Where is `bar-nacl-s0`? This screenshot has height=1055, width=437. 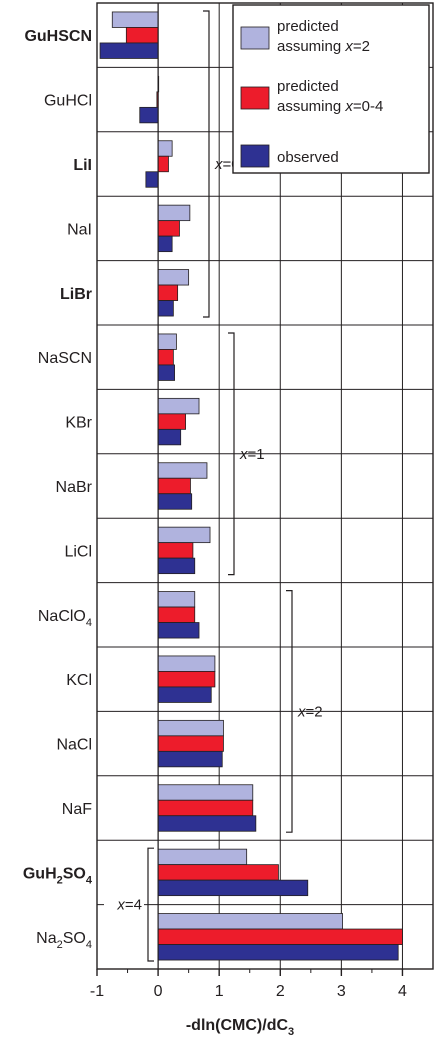
bar-nacl-s0 is located at coordinates (190, 728).